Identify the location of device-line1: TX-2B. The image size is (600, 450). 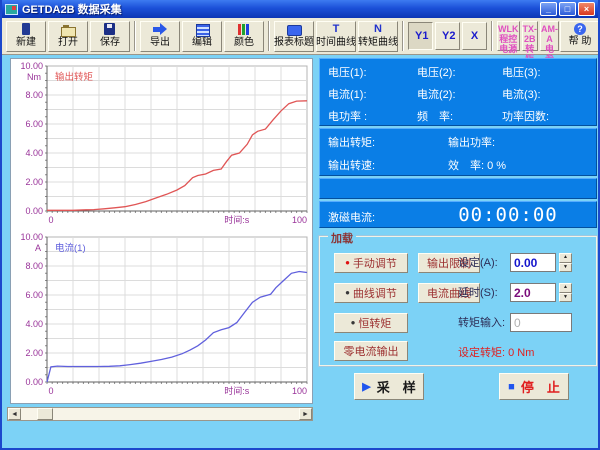
(530, 34).